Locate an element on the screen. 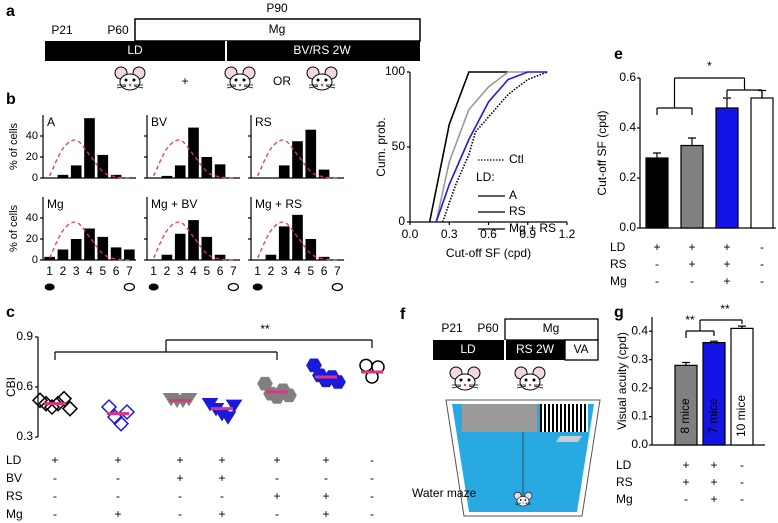 Image resolution: width=778 pixels, height=523 pixels. legend-label: Mg + RS is located at coordinates (532, 228).